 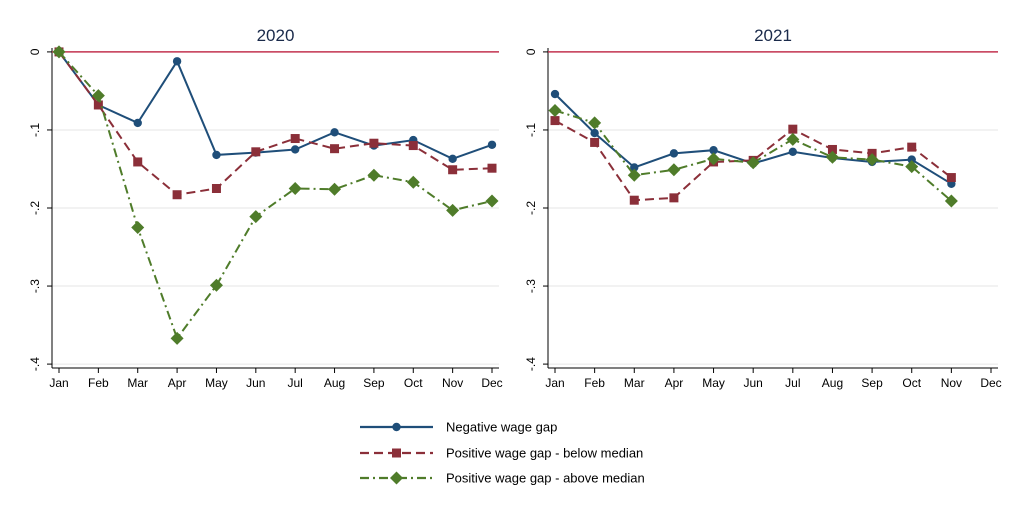 What do you see at coordinates (531, 364) in the screenshot?
I see `y-tick-label: -.4` at bounding box center [531, 364].